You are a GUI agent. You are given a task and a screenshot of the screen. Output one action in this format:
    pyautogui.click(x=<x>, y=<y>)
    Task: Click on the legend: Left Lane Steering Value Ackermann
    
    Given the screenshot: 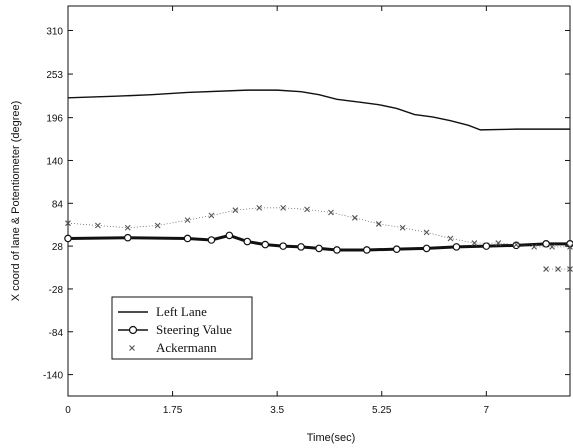 What is the action you would take?
    pyautogui.click(x=182, y=328)
    